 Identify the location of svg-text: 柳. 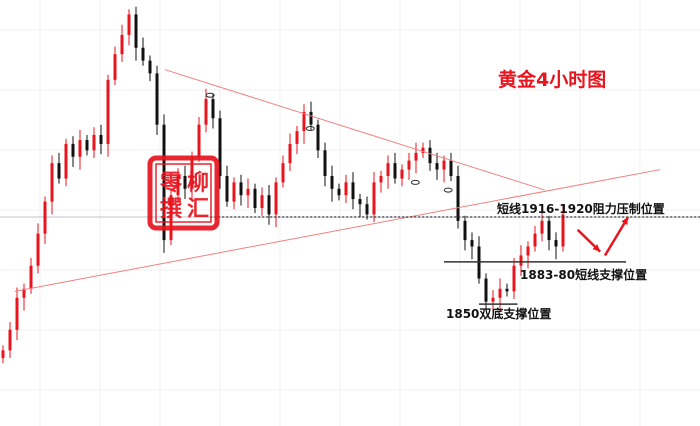
(198, 183).